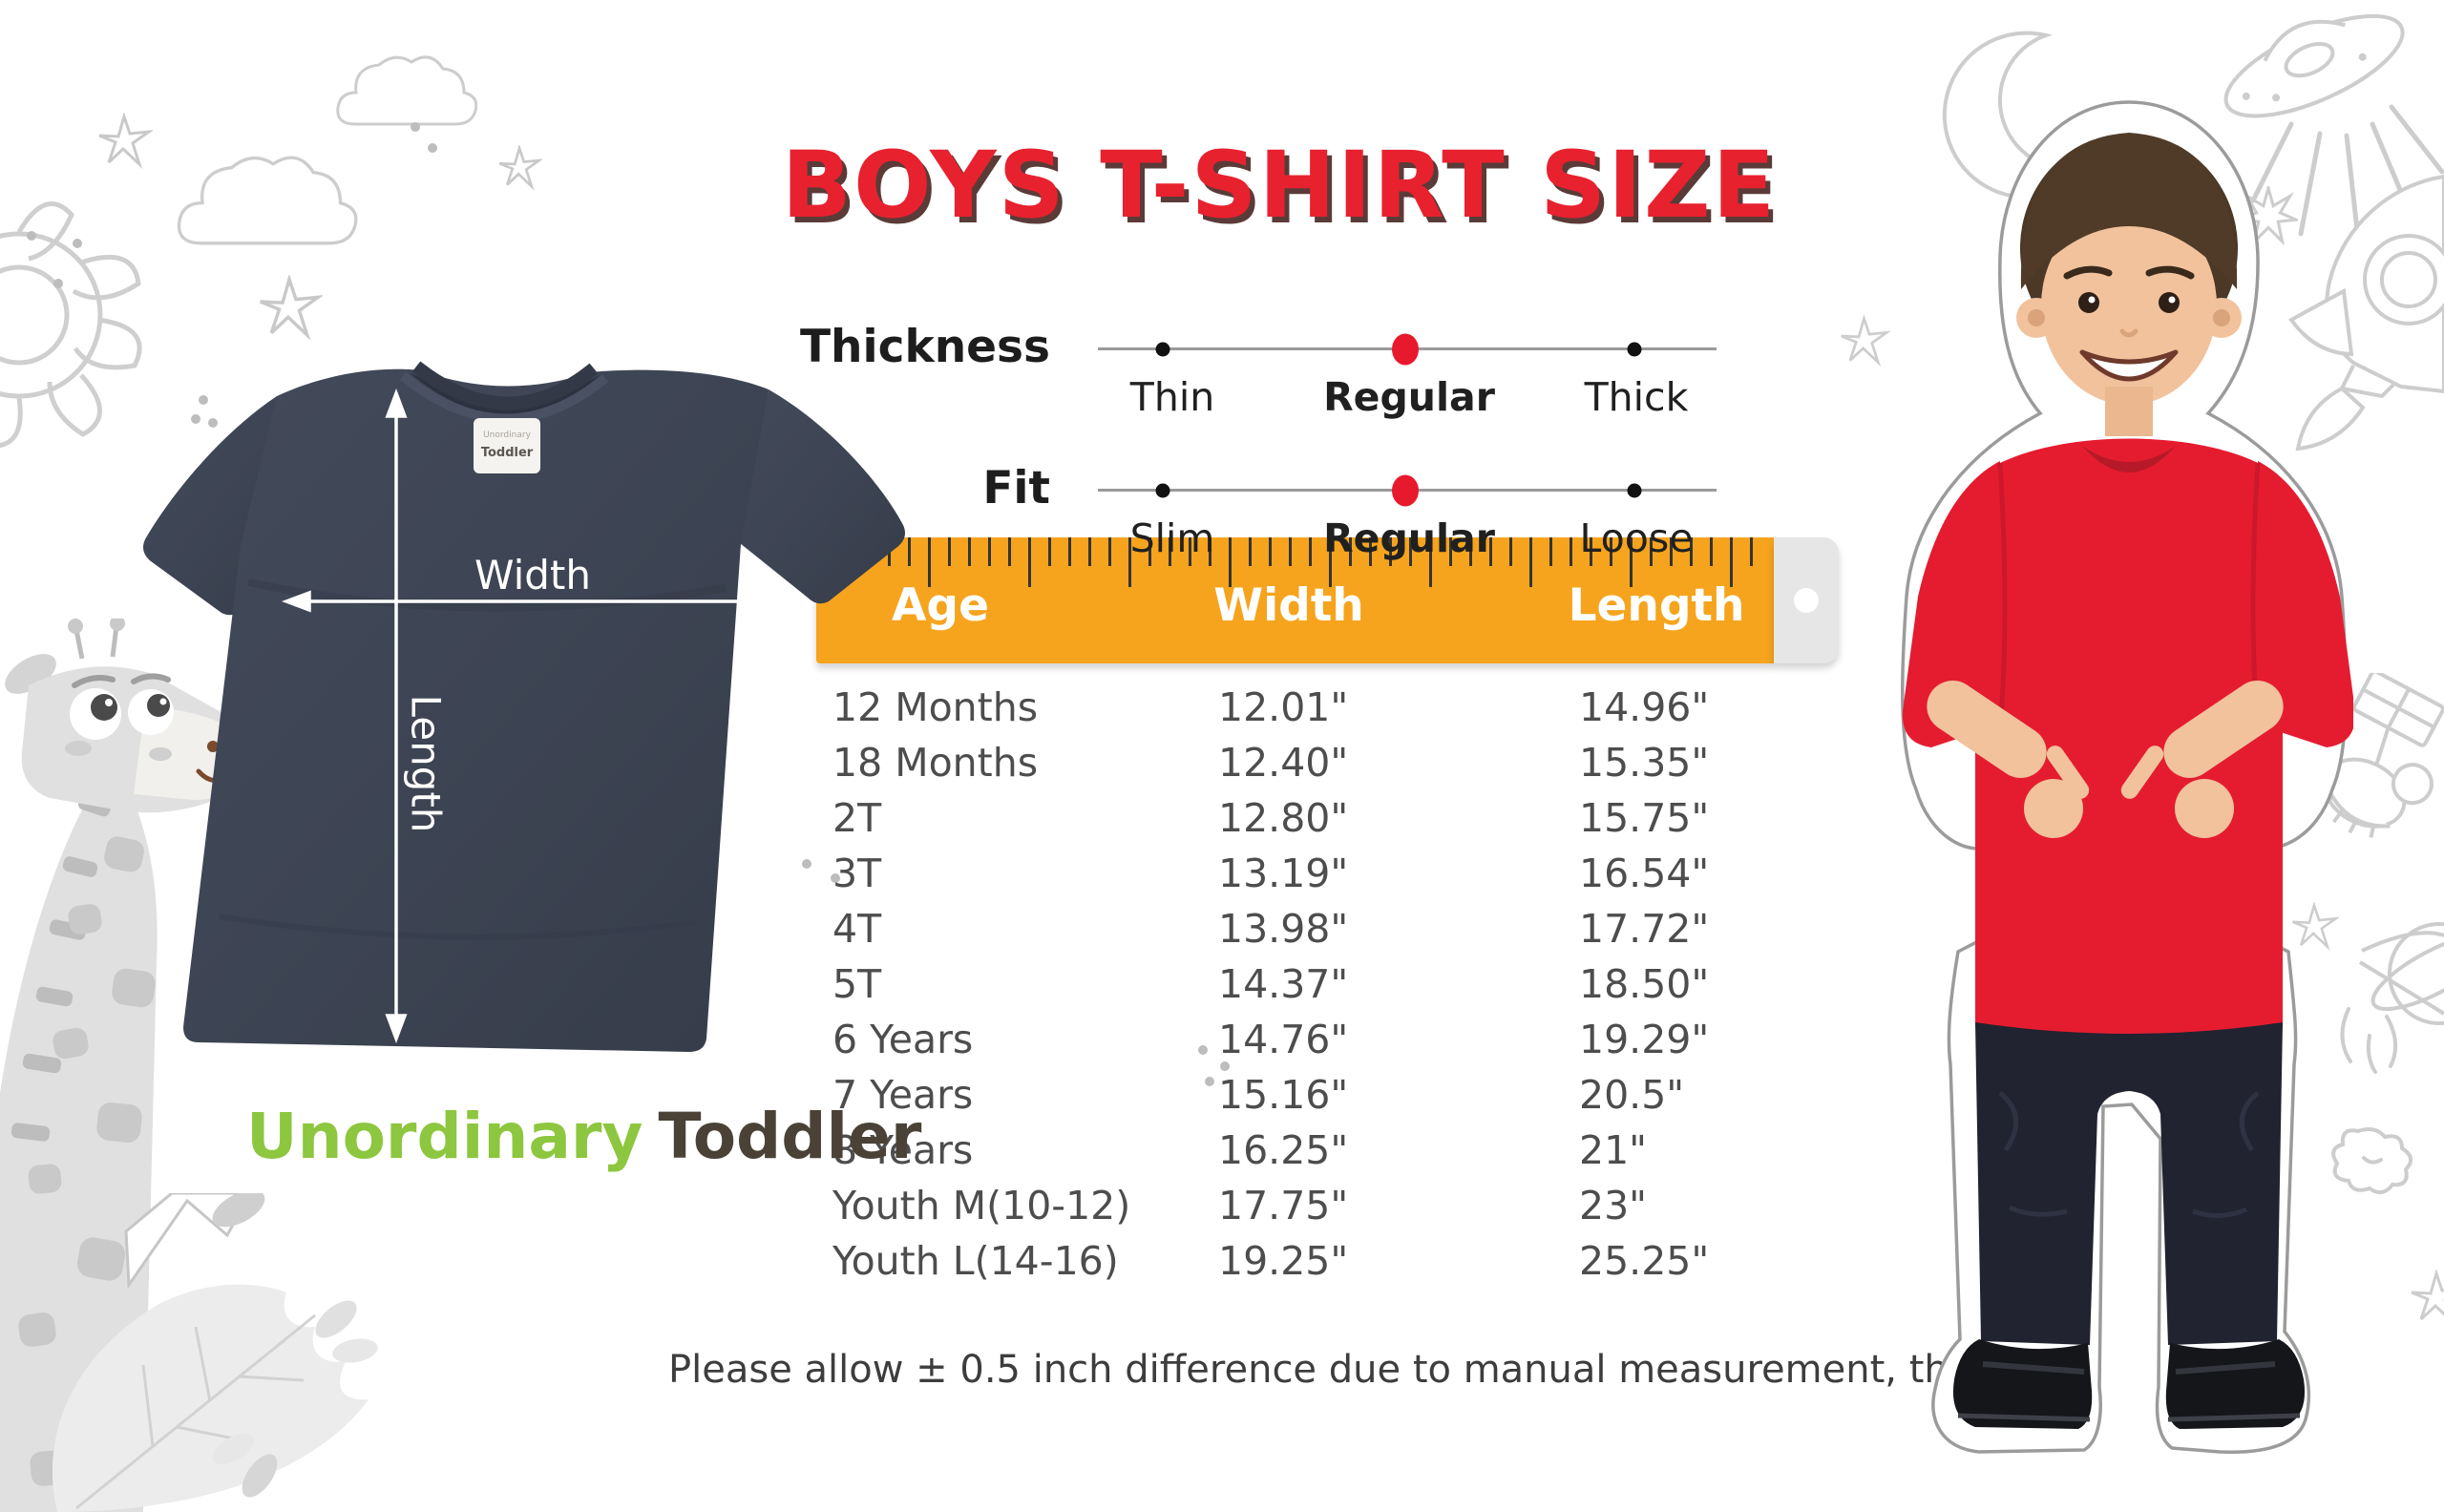 This screenshot has height=1512, width=2444. Describe the element at coordinates (1284, 1150) in the screenshot. I see `cell-width: 16.25"` at that location.